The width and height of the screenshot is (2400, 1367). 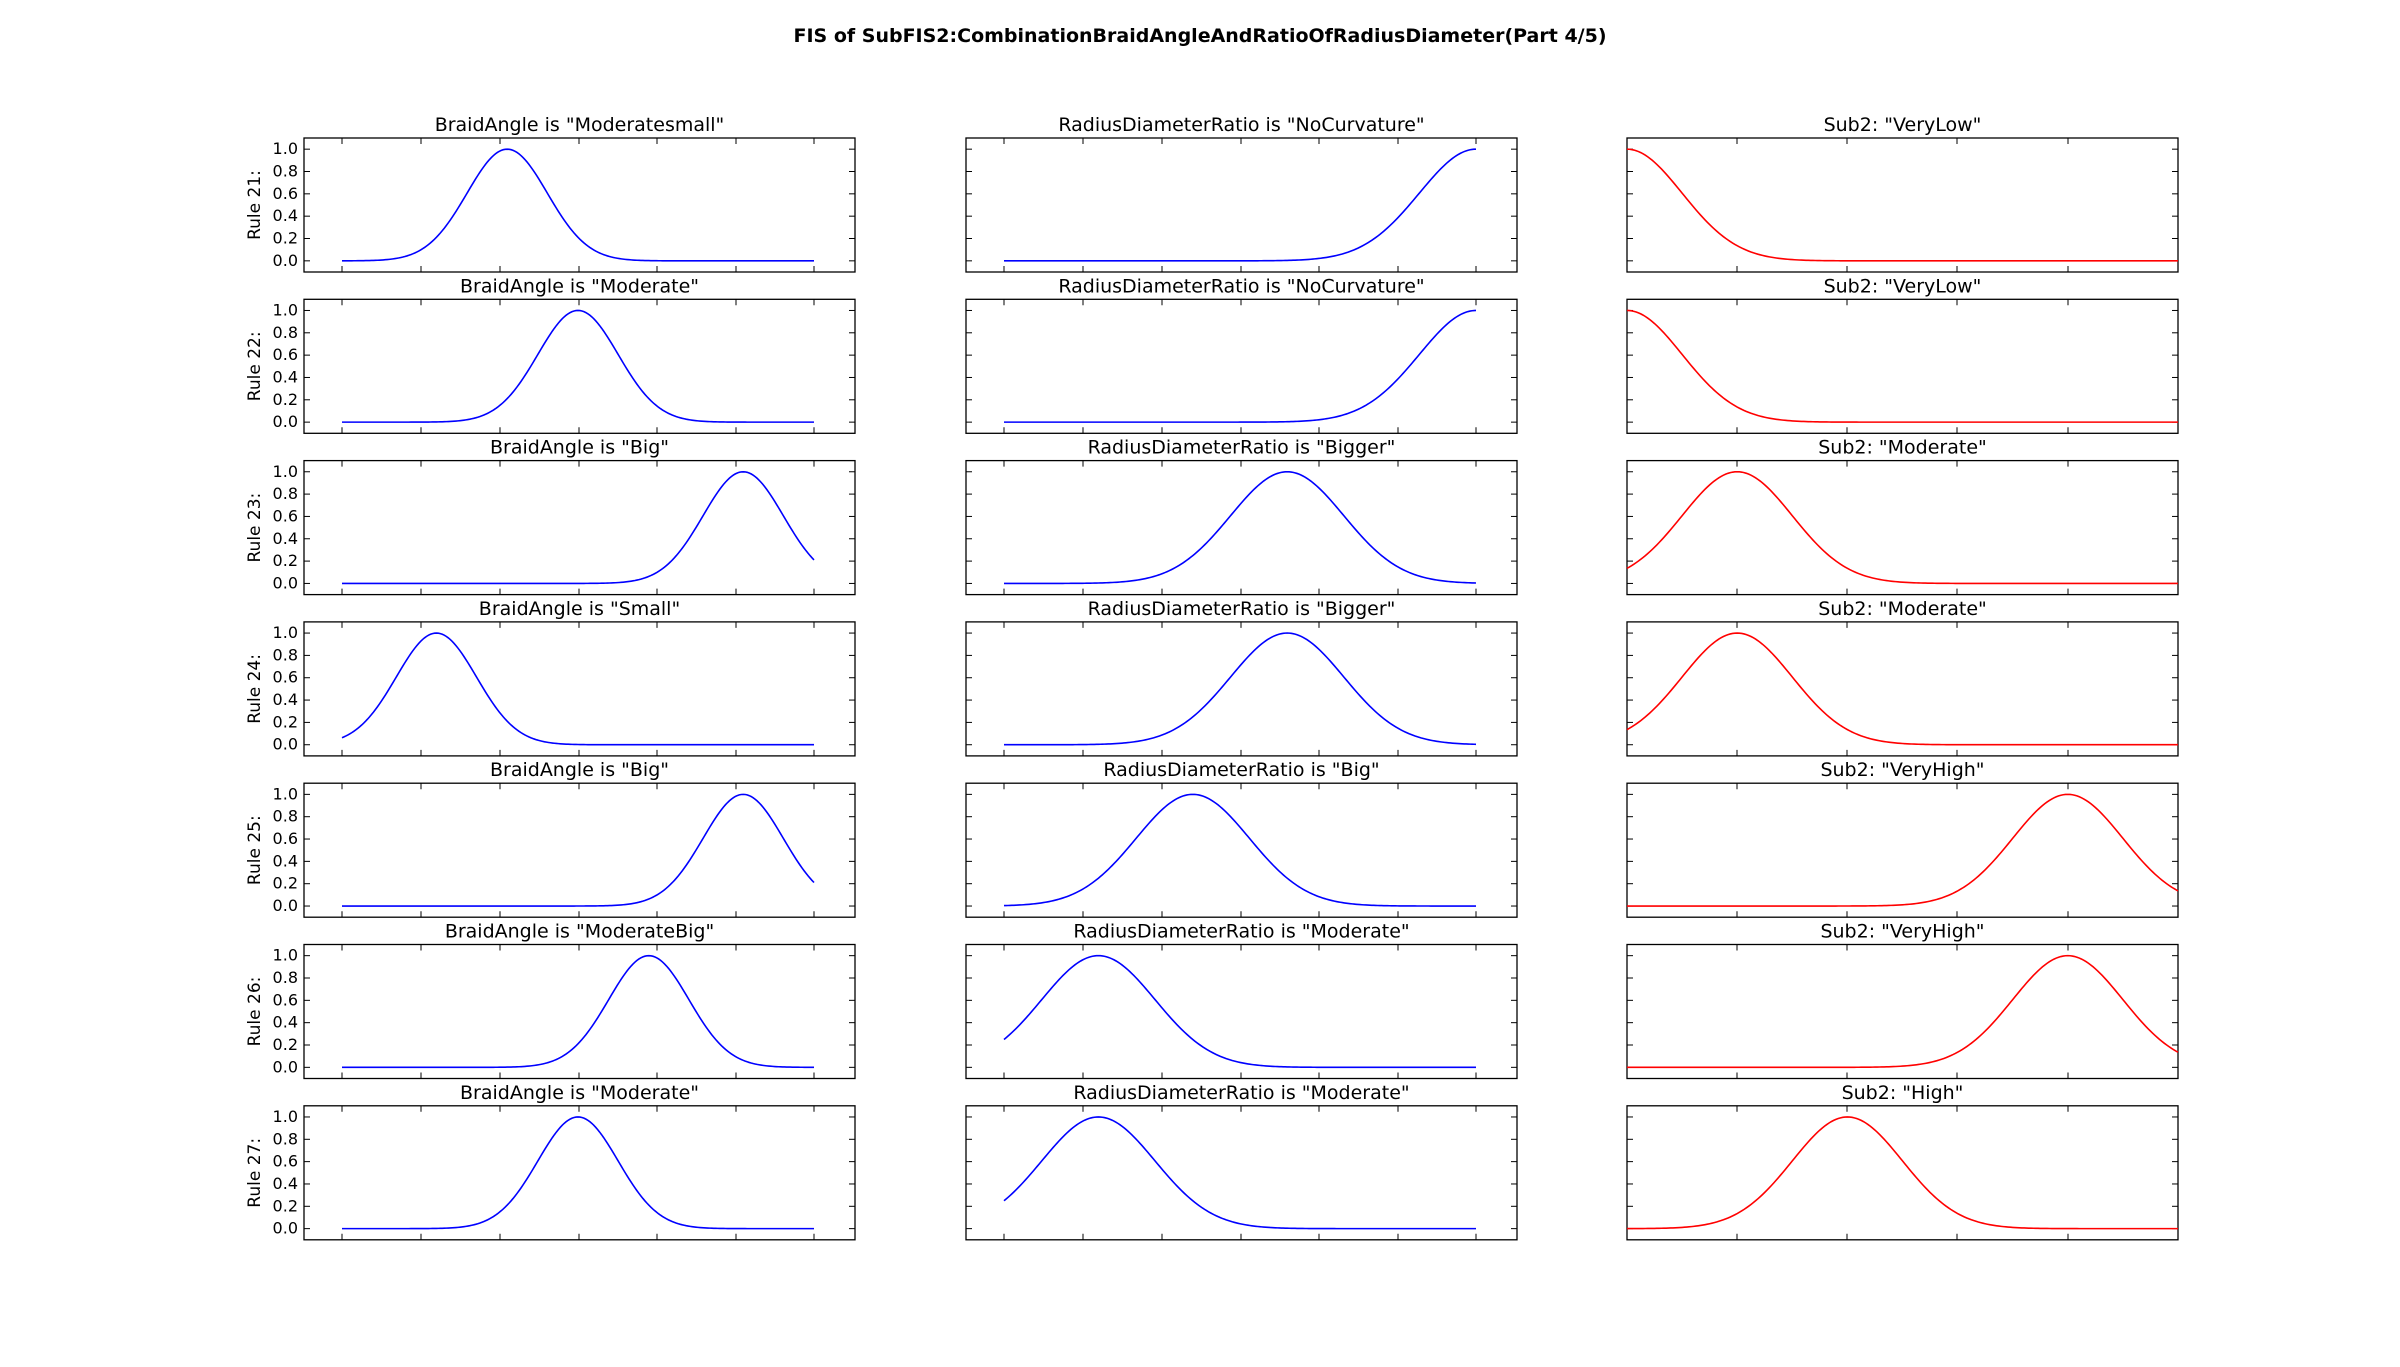 I want to click on rule-label: Rule 24:, so click(x=255, y=689).